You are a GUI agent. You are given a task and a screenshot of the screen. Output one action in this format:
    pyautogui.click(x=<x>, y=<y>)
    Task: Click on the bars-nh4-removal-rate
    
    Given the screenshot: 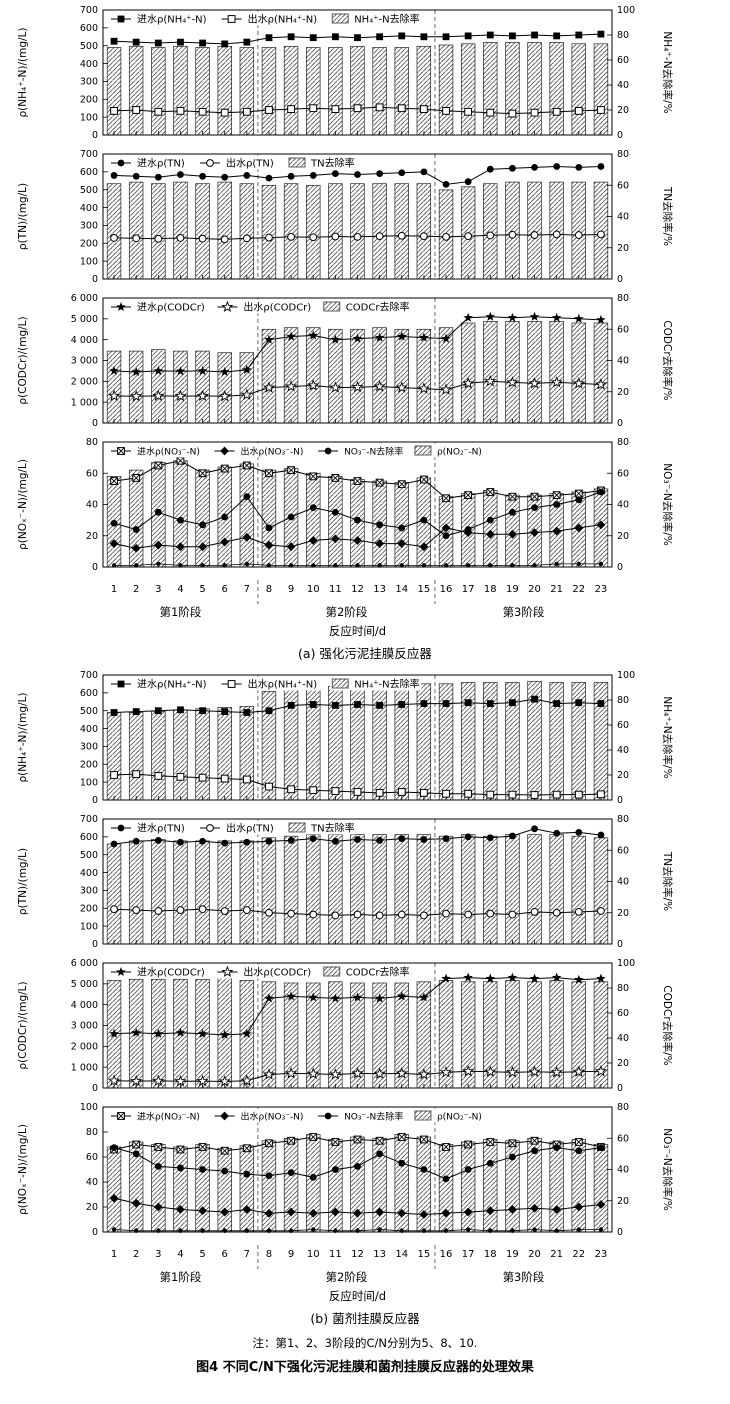 What is the action you would take?
    pyautogui.click(x=357, y=89)
    